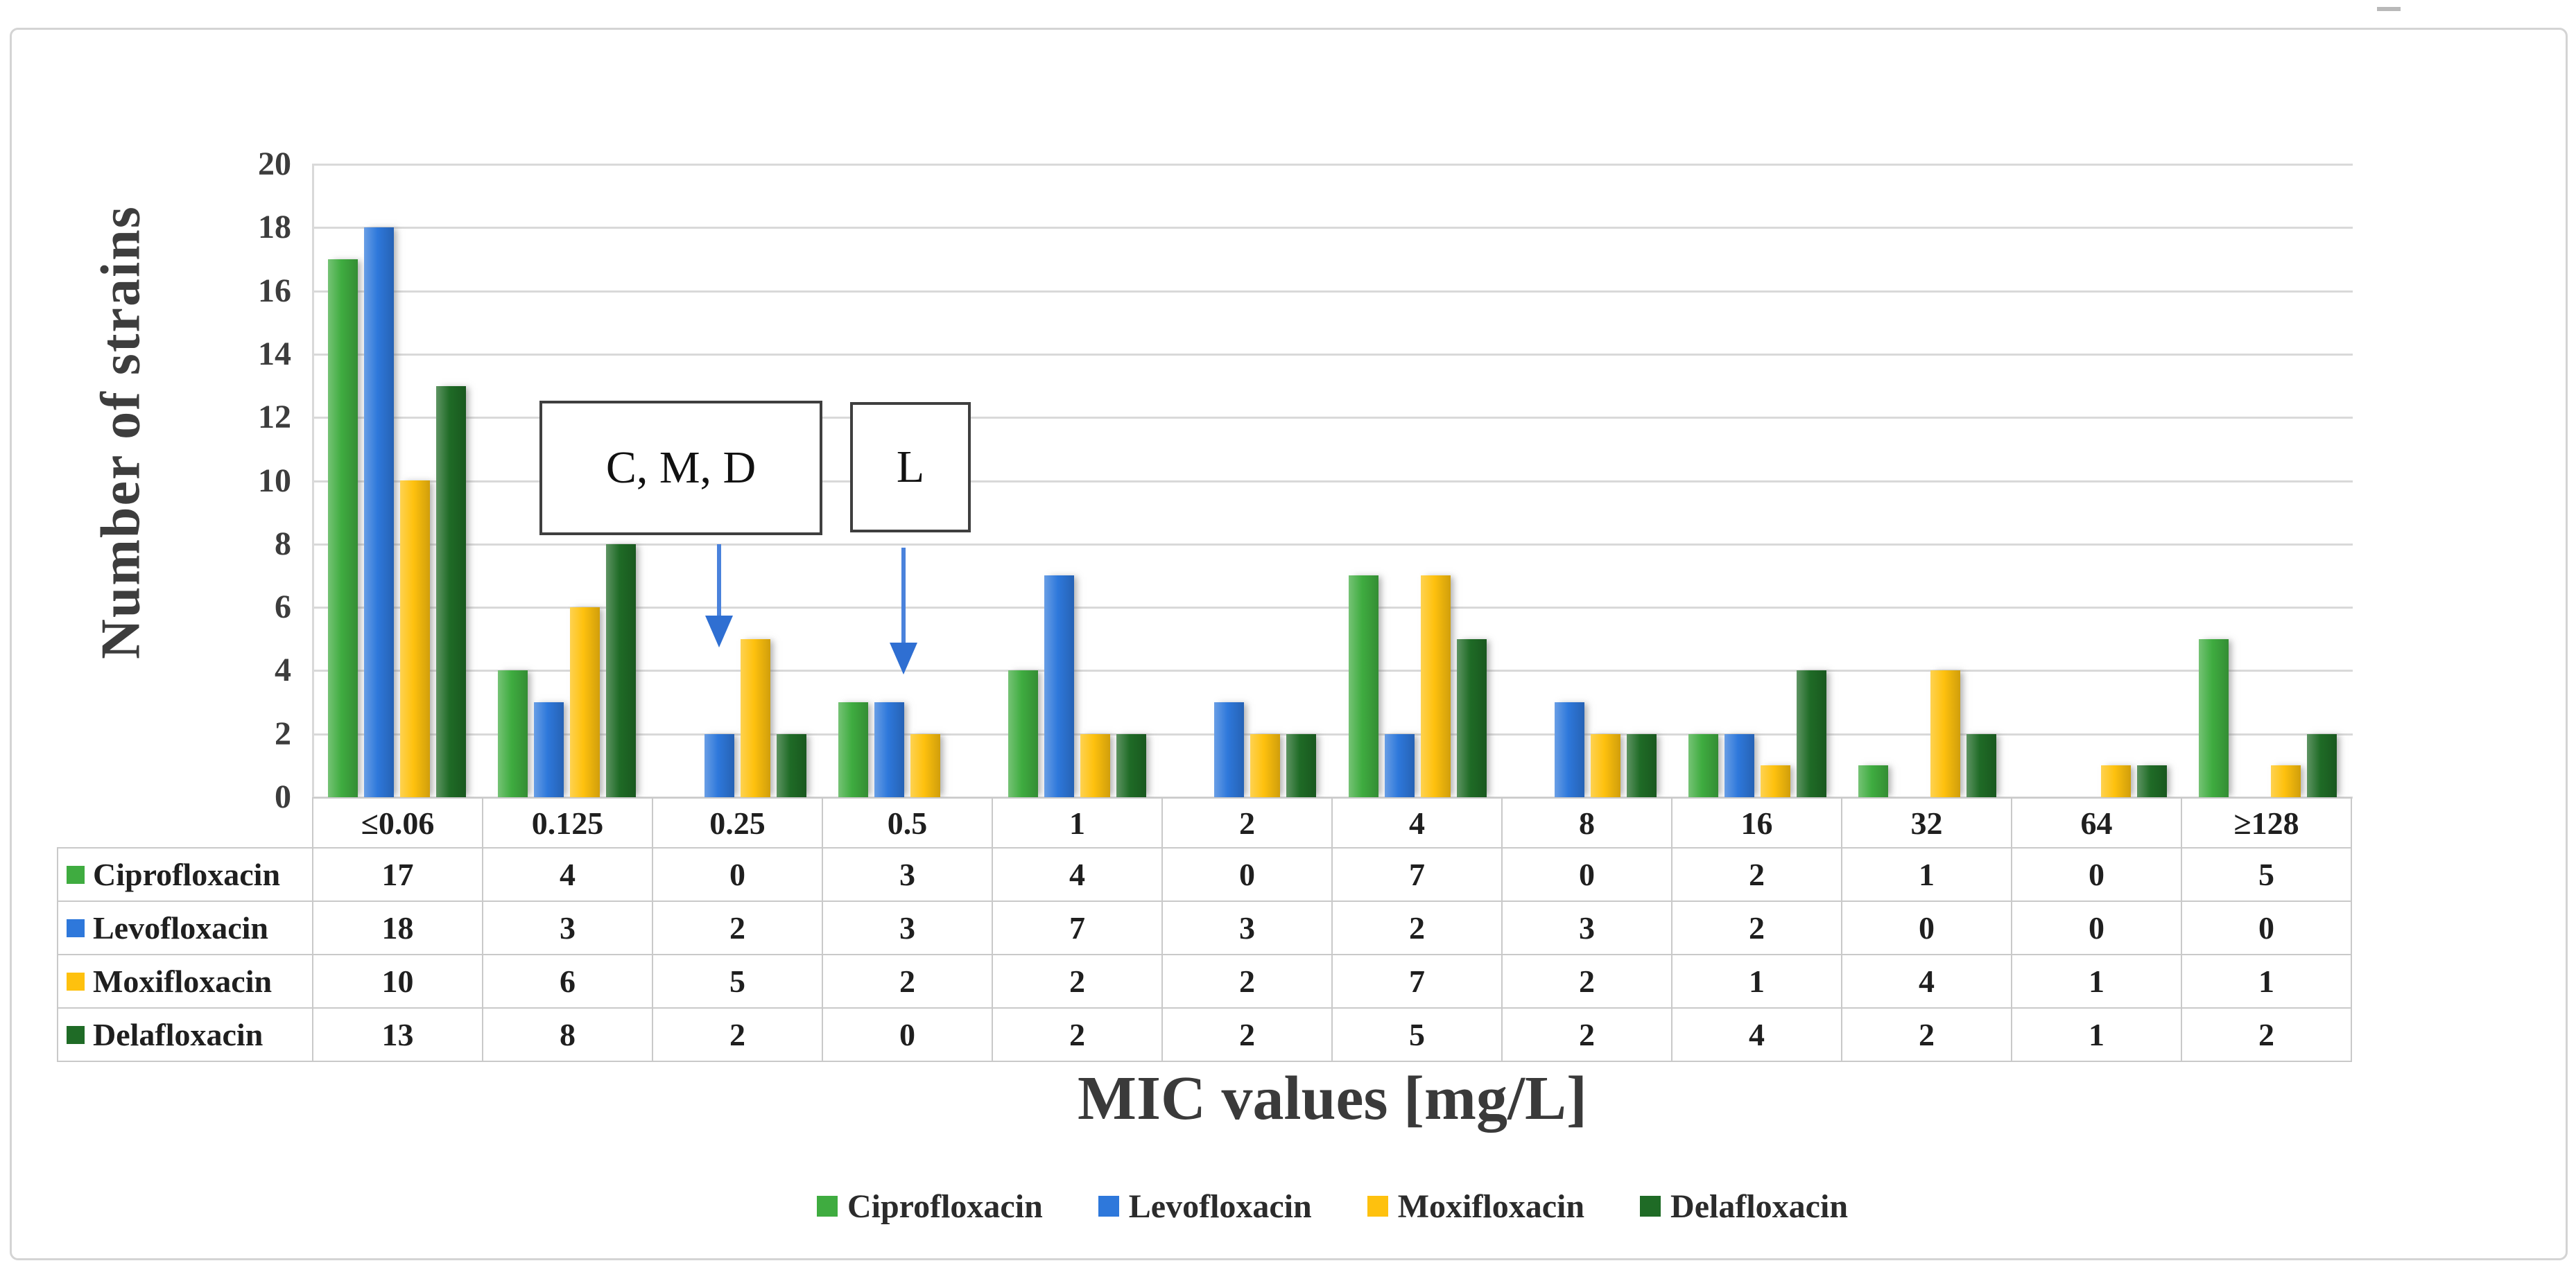  I want to click on table-row-ciprofloxacin: Ciprofloxacin 17 4 0 3 4 0 7 0 2 1 0 5, so click(1204, 874).